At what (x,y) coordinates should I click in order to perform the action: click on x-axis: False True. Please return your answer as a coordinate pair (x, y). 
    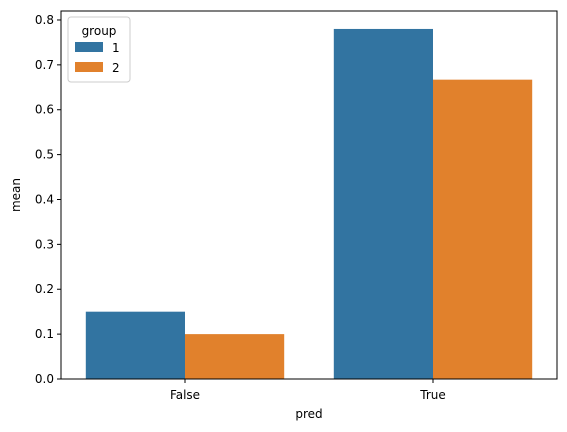
    Looking at the image, I should click on (308, 390).